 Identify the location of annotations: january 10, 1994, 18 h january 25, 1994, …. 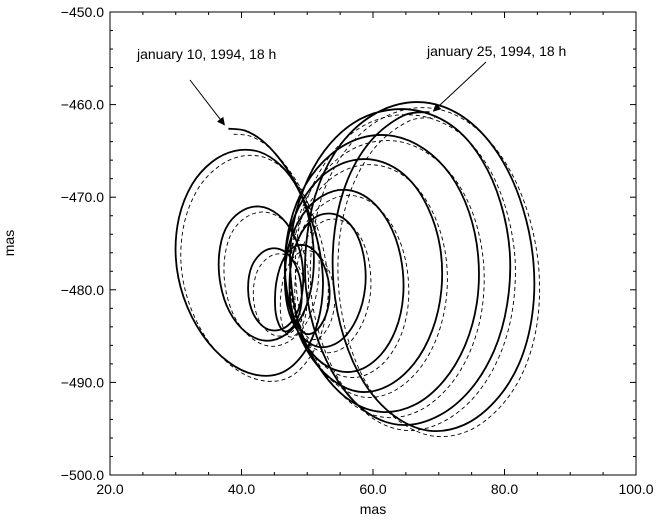
(351, 84).